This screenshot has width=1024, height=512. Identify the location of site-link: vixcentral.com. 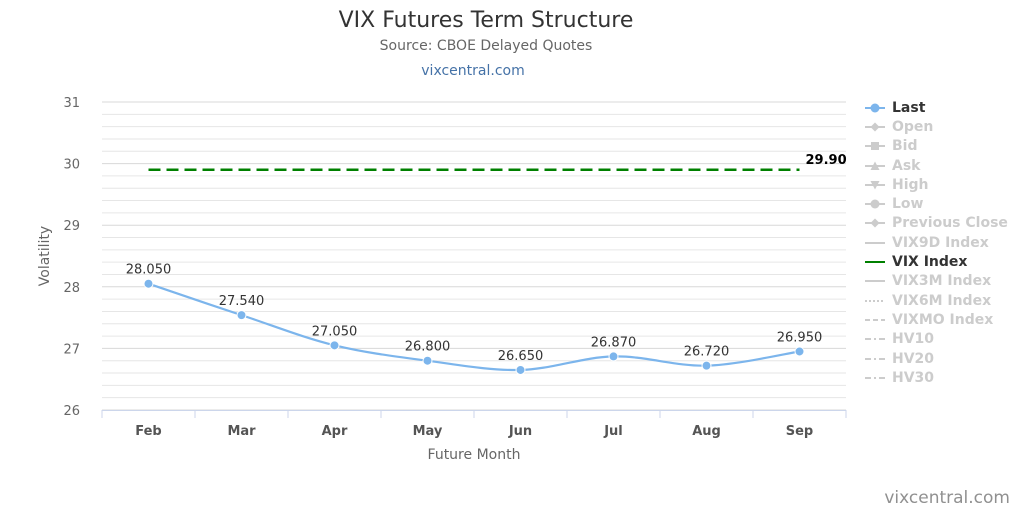
(473, 71).